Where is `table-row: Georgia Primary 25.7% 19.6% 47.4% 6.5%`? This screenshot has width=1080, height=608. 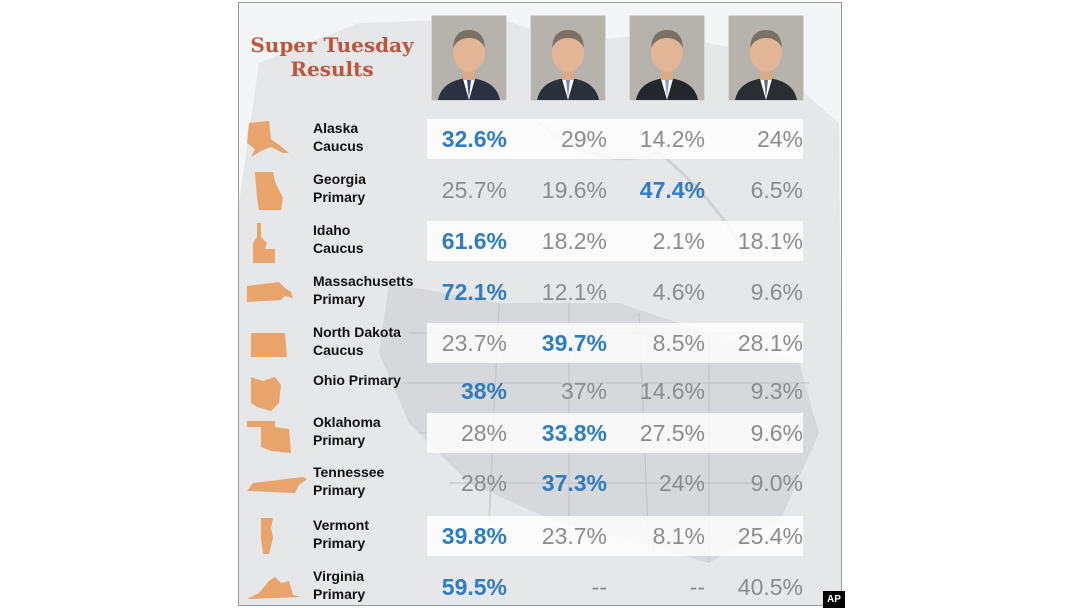
table-row: Georgia Primary 25.7% 19.6% 47.4% 6.5% is located at coordinates (540, 191).